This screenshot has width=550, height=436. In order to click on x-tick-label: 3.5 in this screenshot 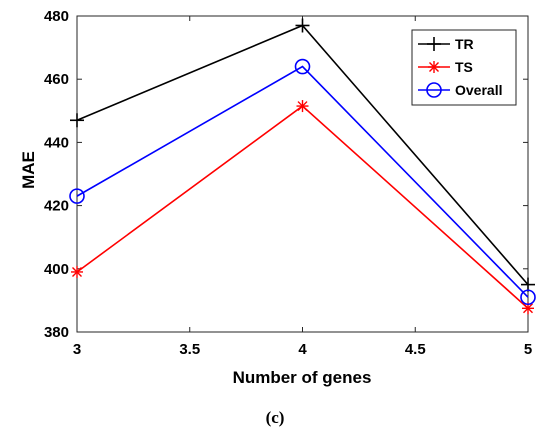, I will do `click(189, 349)`.